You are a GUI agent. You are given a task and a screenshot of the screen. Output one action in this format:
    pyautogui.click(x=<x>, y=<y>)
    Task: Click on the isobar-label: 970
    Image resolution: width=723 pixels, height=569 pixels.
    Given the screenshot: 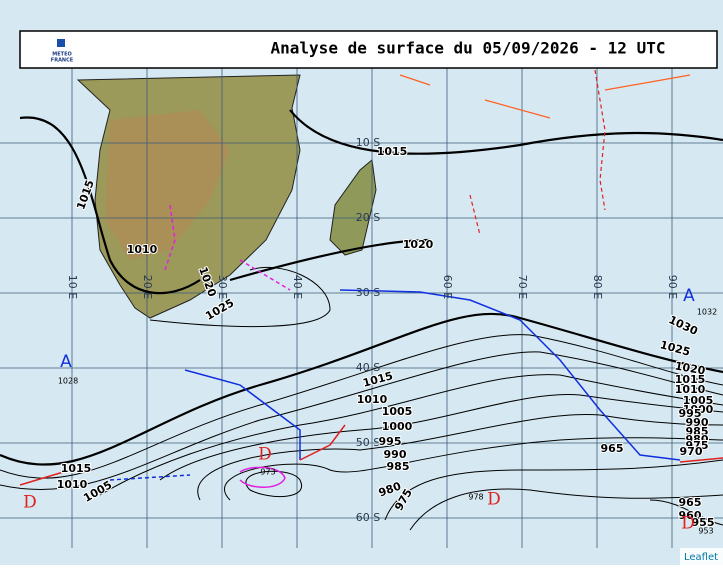 What is the action you would take?
    pyautogui.click(x=691, y=451)
    